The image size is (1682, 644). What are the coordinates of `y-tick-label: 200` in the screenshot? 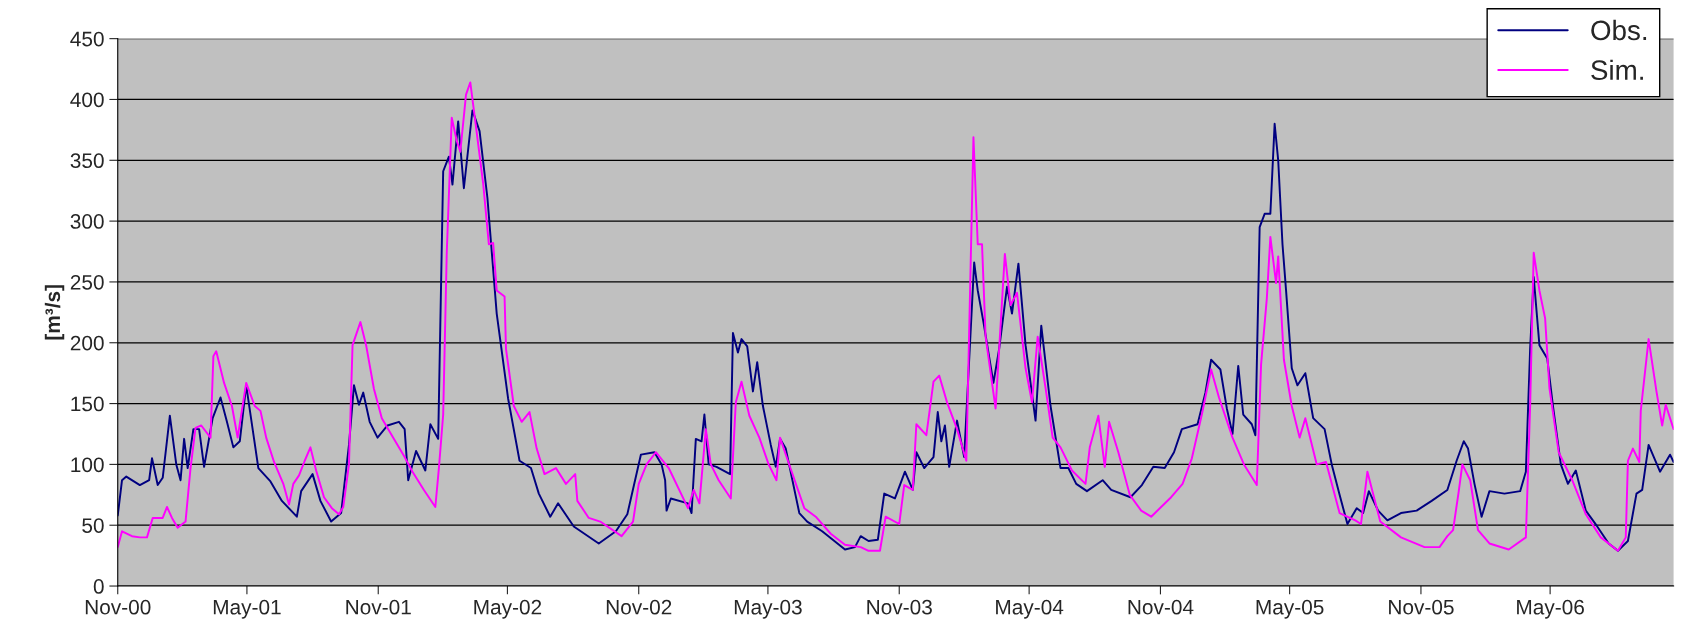 It's located at (87, 343).